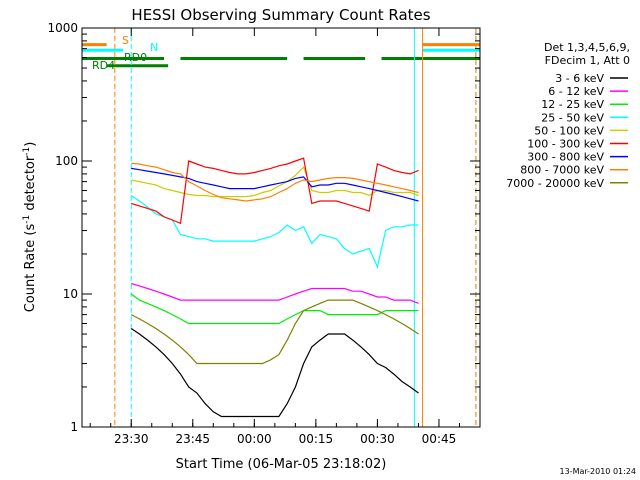 Image resolution: width=640 pixels, height=480 pixels. What do you see at coordinates (30, 227) in the screenshot?
I see `y-axis-label: Count Rate (s-1 detector-1)` at bounding box center [30, 227].